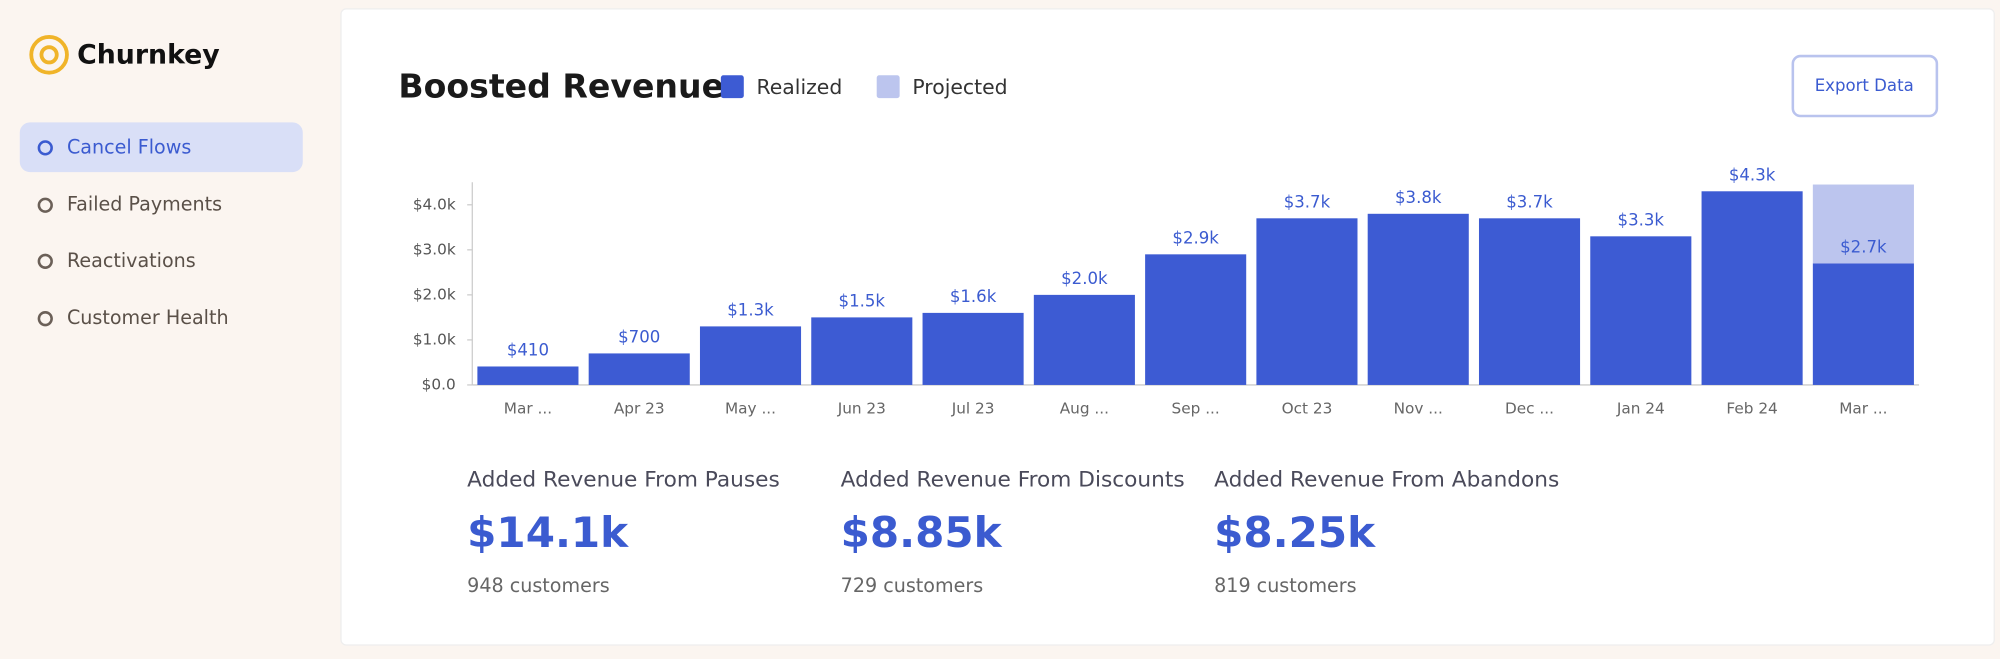 Image resolution: width=2000 pixels, height=659 pixels. What do you see at coordinates (1084, 278) in the screenshot?
I see `value-label: $2.0k` at bounding box center [1084, 278].